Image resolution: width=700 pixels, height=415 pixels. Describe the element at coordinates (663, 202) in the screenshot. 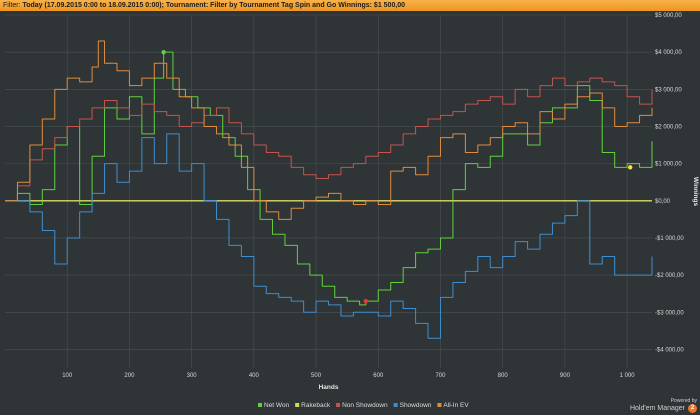

I see `y-tick-label: $0,00` at that location.